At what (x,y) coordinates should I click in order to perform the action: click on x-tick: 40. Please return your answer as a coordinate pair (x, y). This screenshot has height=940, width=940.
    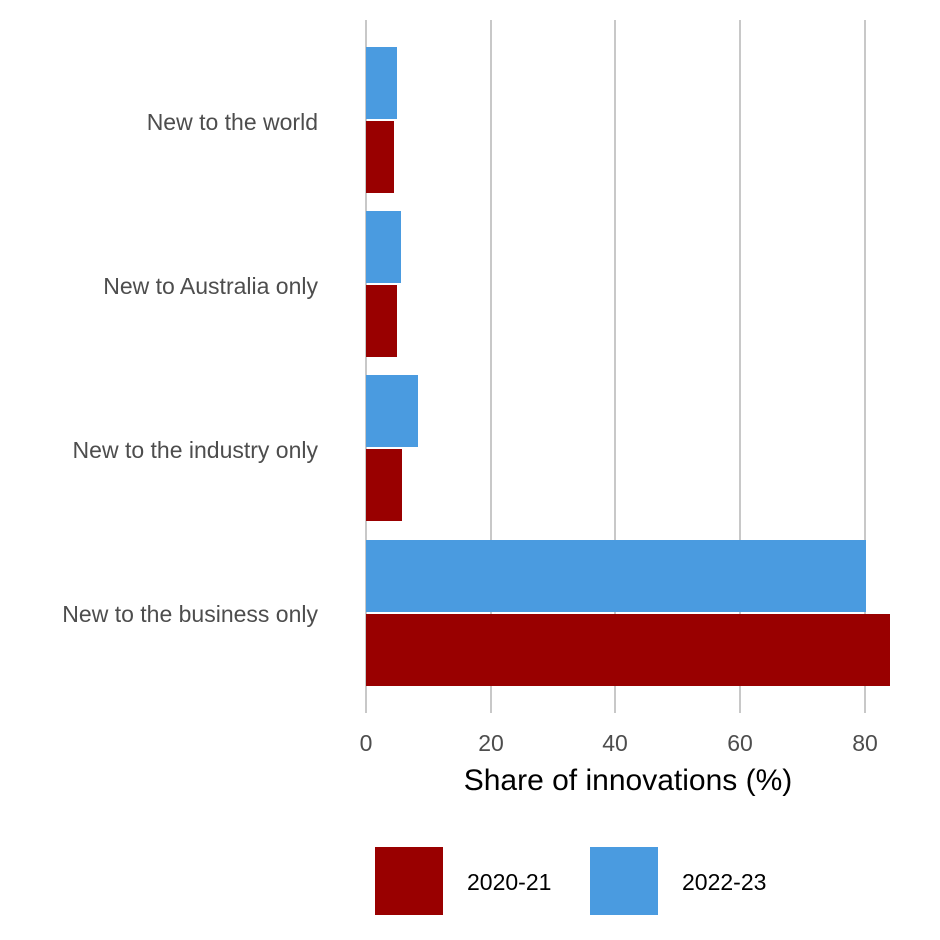
    Looking at the image, I should click on (615, 743).